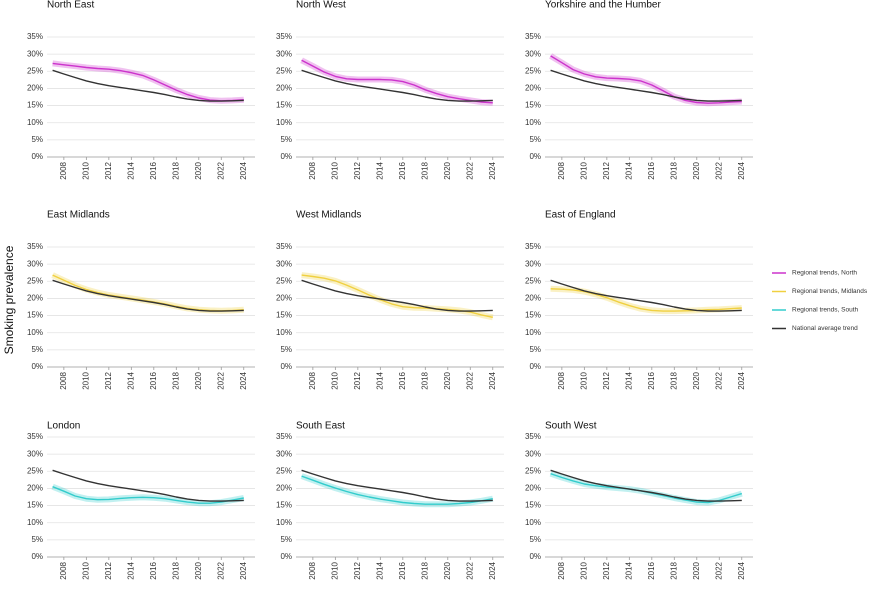  Describe the element at coordinates (580, 215) in the screenshot. I see `panel-title: East of England` at that location.